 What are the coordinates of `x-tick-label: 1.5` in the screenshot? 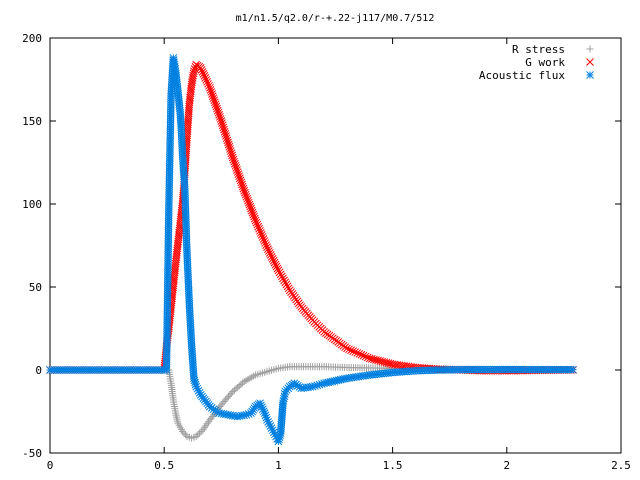 It's located at (393, 465).